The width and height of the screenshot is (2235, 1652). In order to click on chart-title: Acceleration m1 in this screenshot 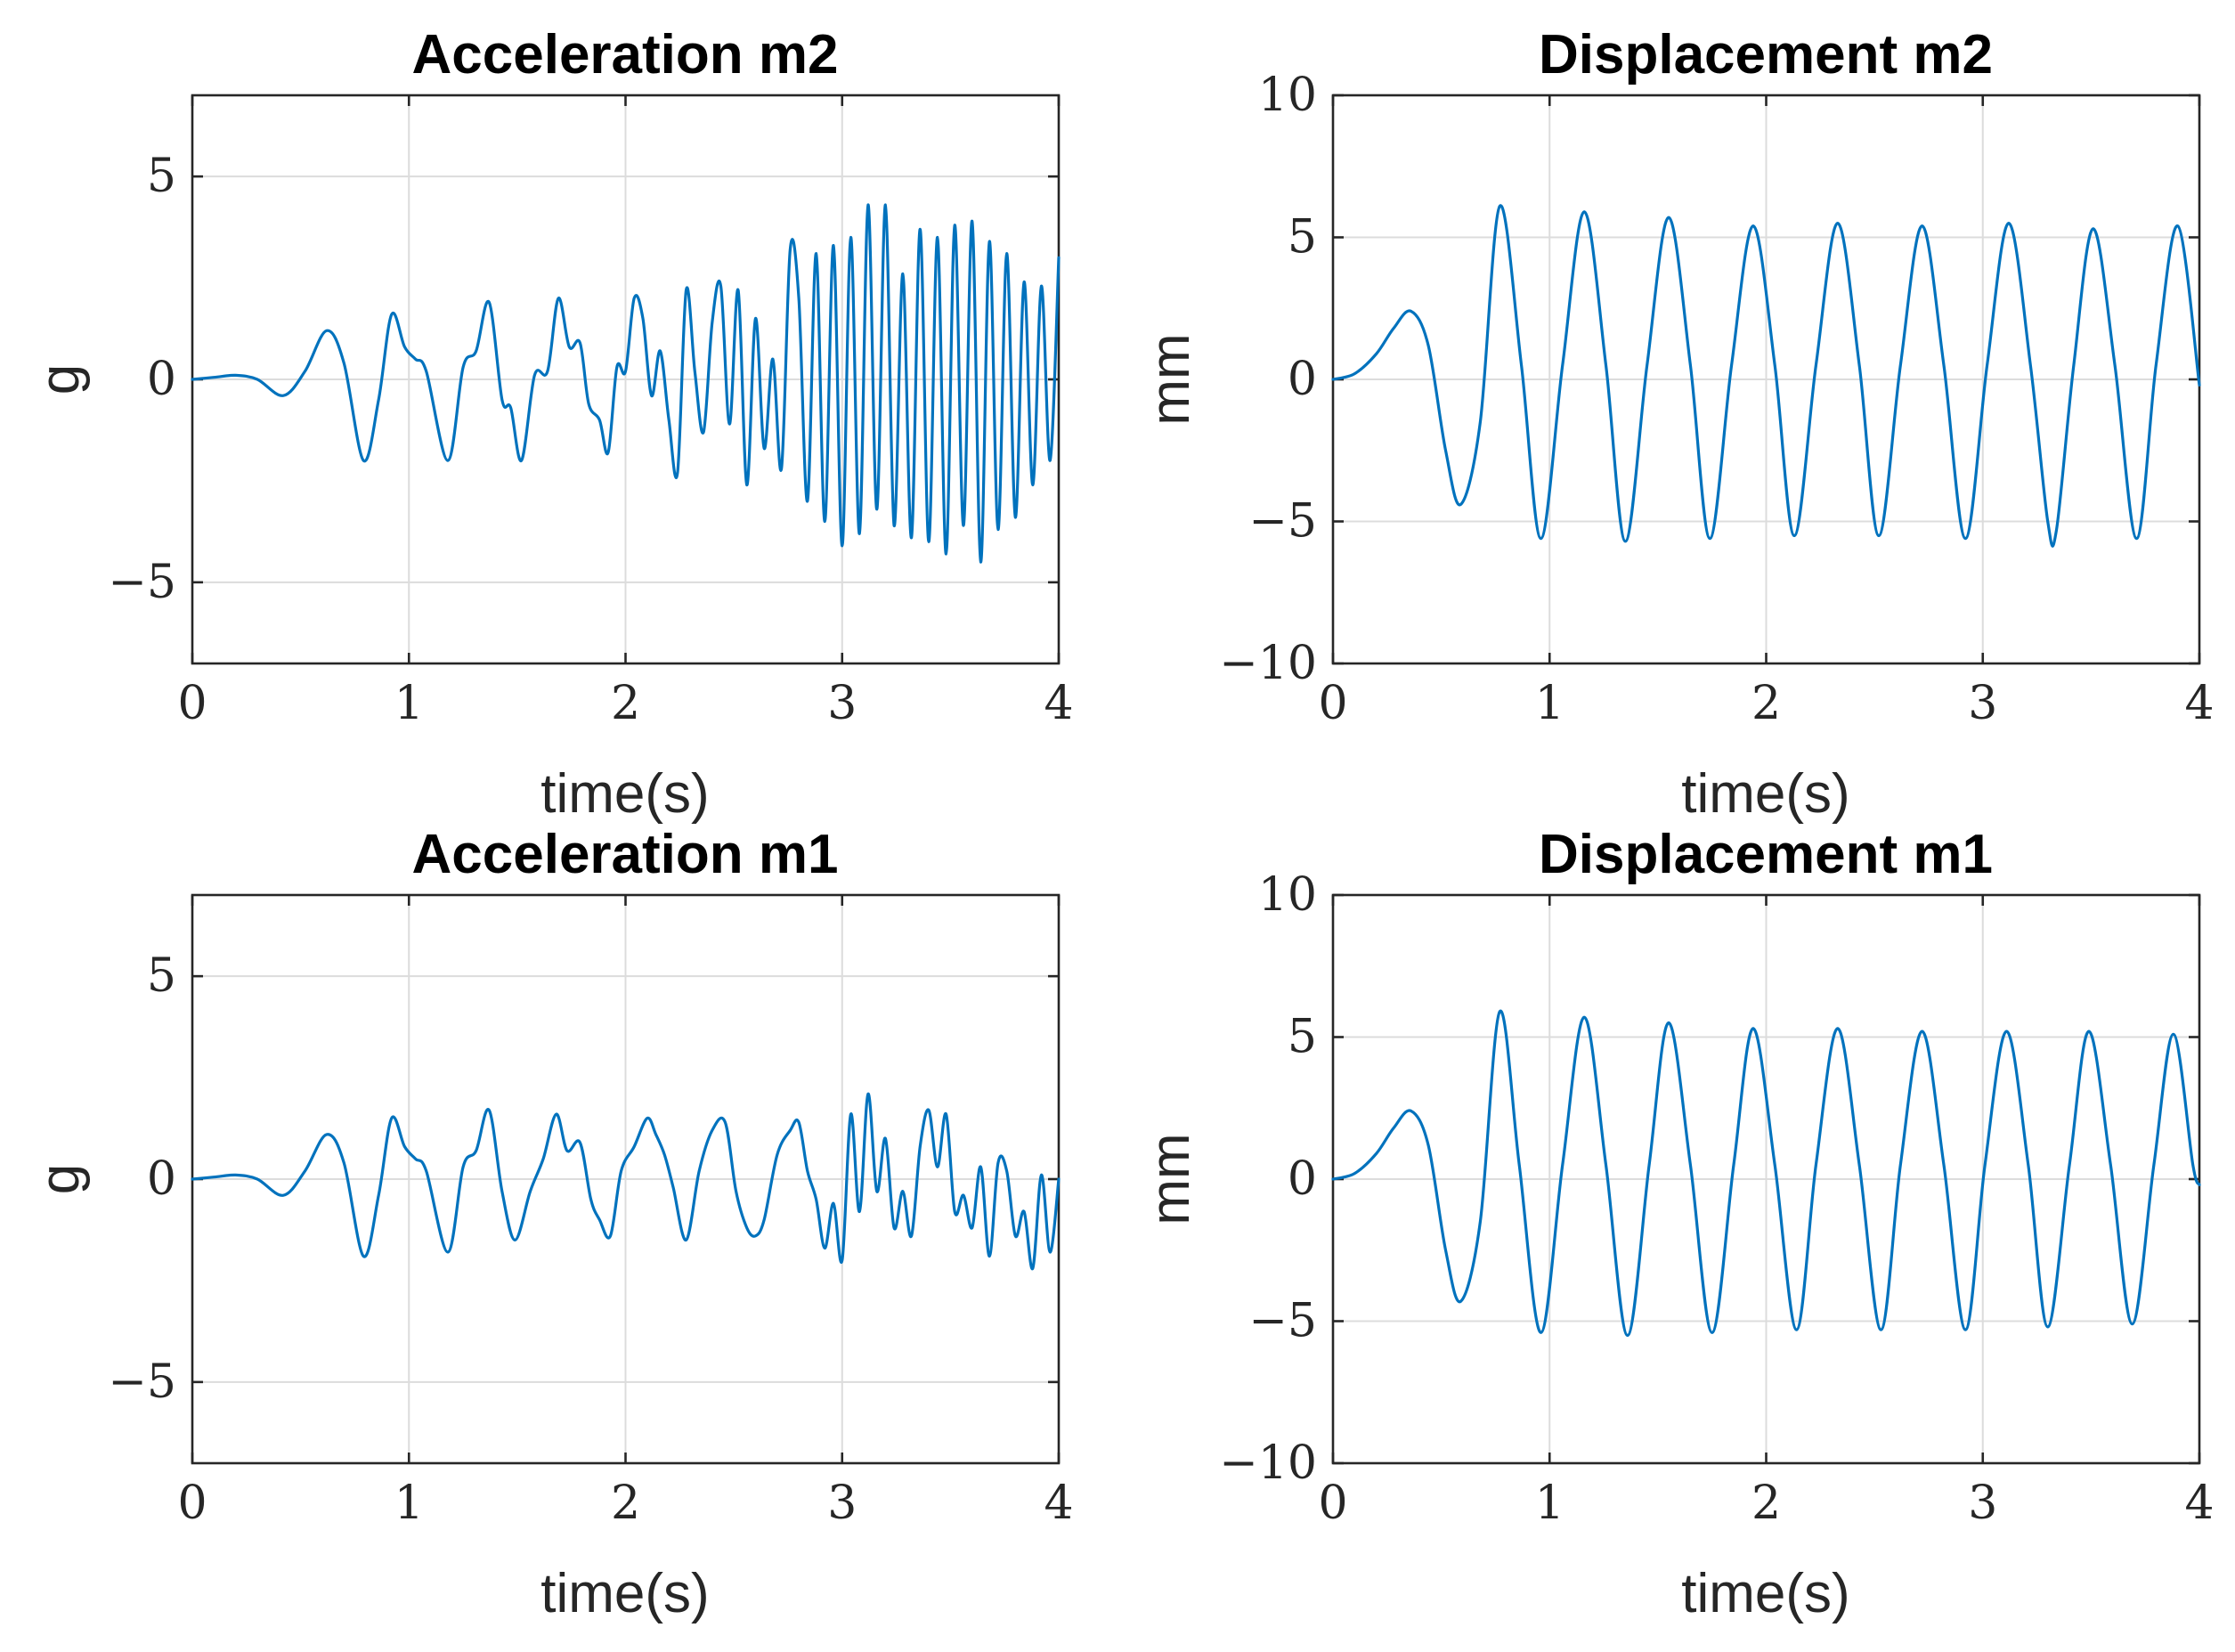, I will do `click(625, 854)`.